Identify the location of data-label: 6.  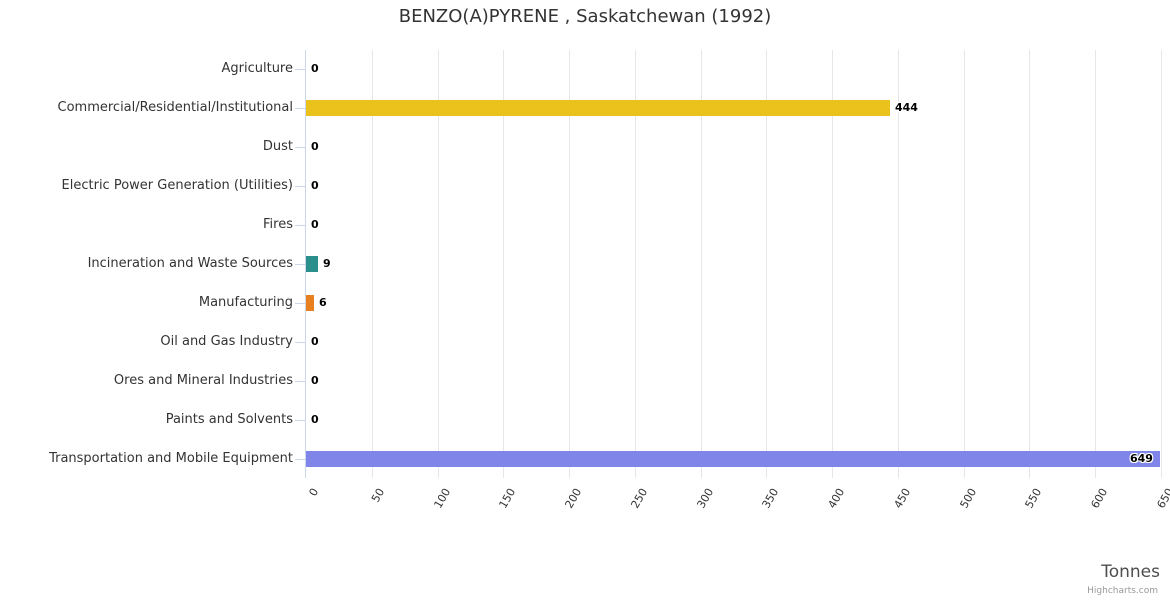
(323, 302).